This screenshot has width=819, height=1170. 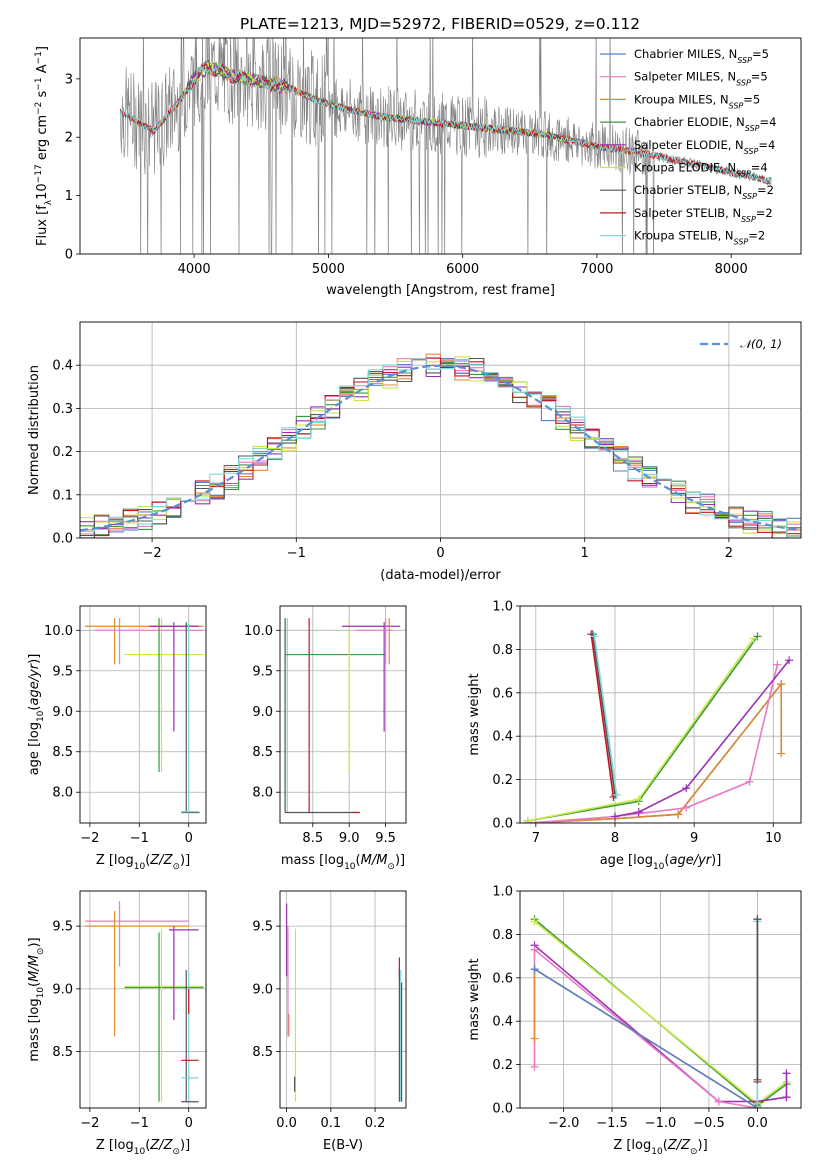 I want to click on mass_weight_vs_Z-xtick-label-3: −0.5, so click(x=709, y=1123).